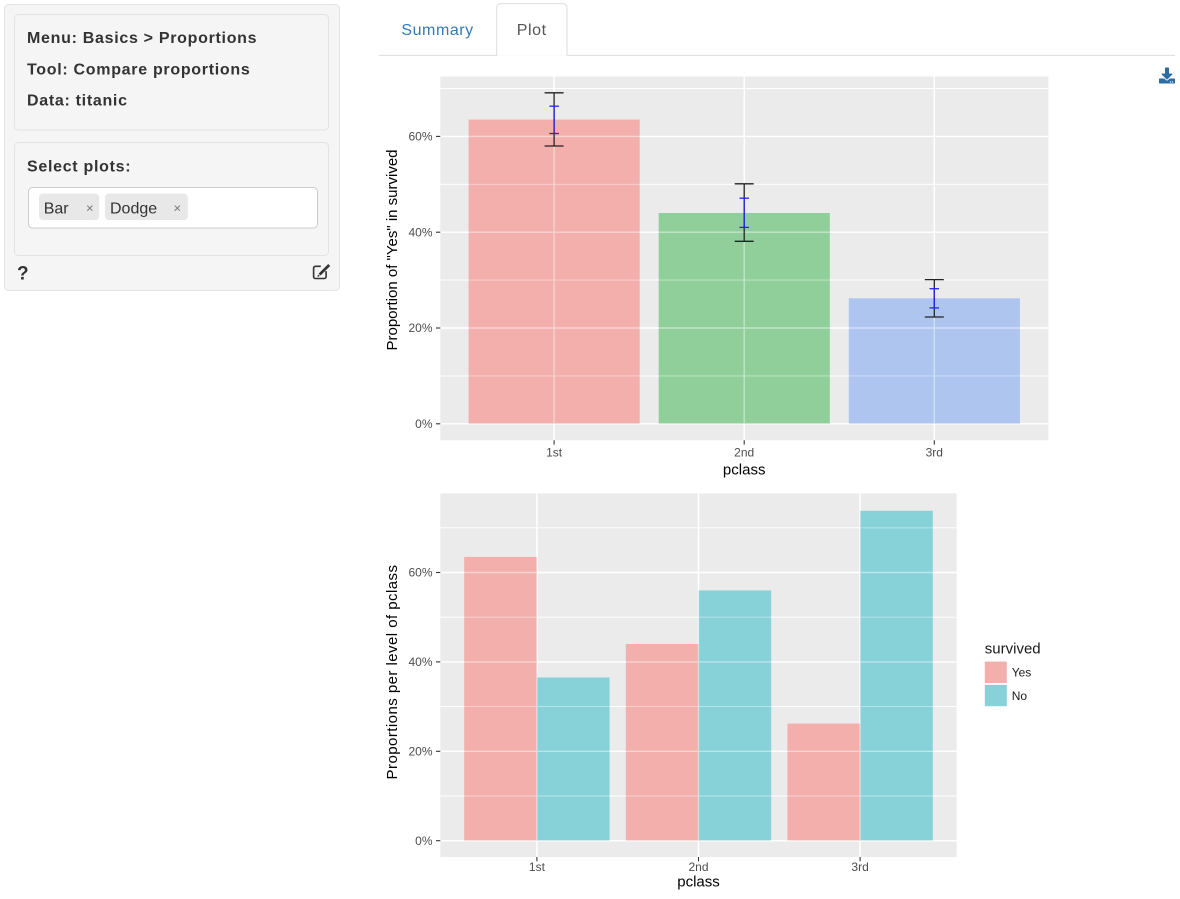 This screenshot has height=899, width=1180. What do you see at coordinates (79, 167) in the screenshot?
I see `svg-text: Select plots:` at bounding box center [79, 167].